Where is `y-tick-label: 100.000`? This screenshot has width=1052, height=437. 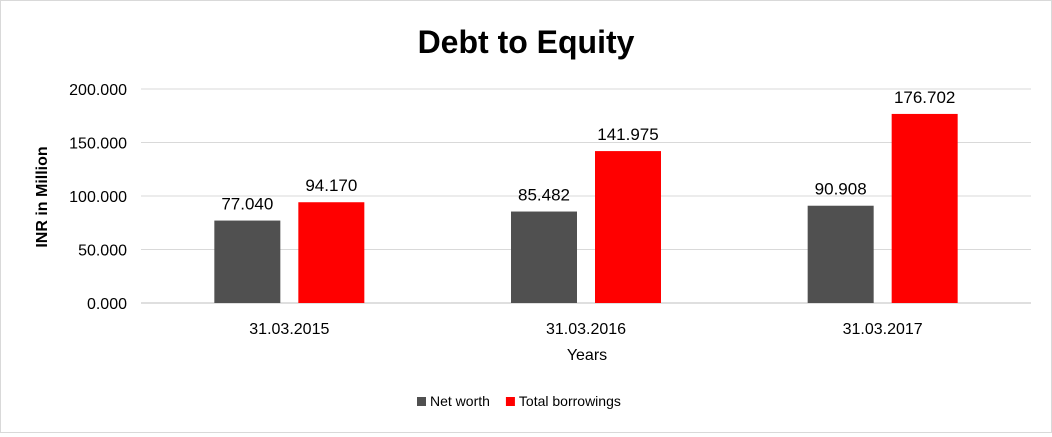
y-tick-label: 100.000 is located at coordinates (98, 197).